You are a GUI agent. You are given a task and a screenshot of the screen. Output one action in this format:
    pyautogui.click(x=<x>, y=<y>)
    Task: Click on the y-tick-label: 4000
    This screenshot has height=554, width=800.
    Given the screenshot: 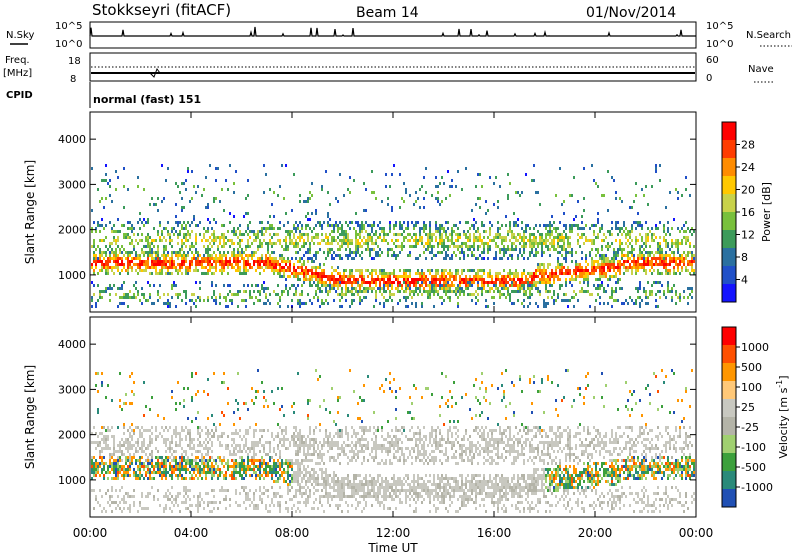 What is the action you would take?
    pyautogui.click(x=72, y=139)
    